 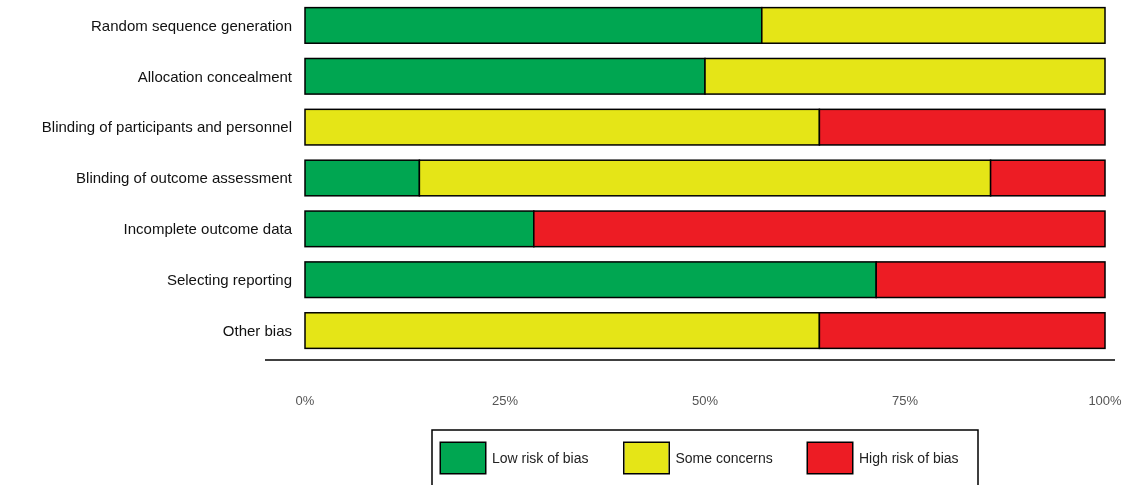 What do you see at coordinates (208, 229) in the screenshot?
I see `y-tick-label: Incomplete outcome data` at bounding box center [208, 229].